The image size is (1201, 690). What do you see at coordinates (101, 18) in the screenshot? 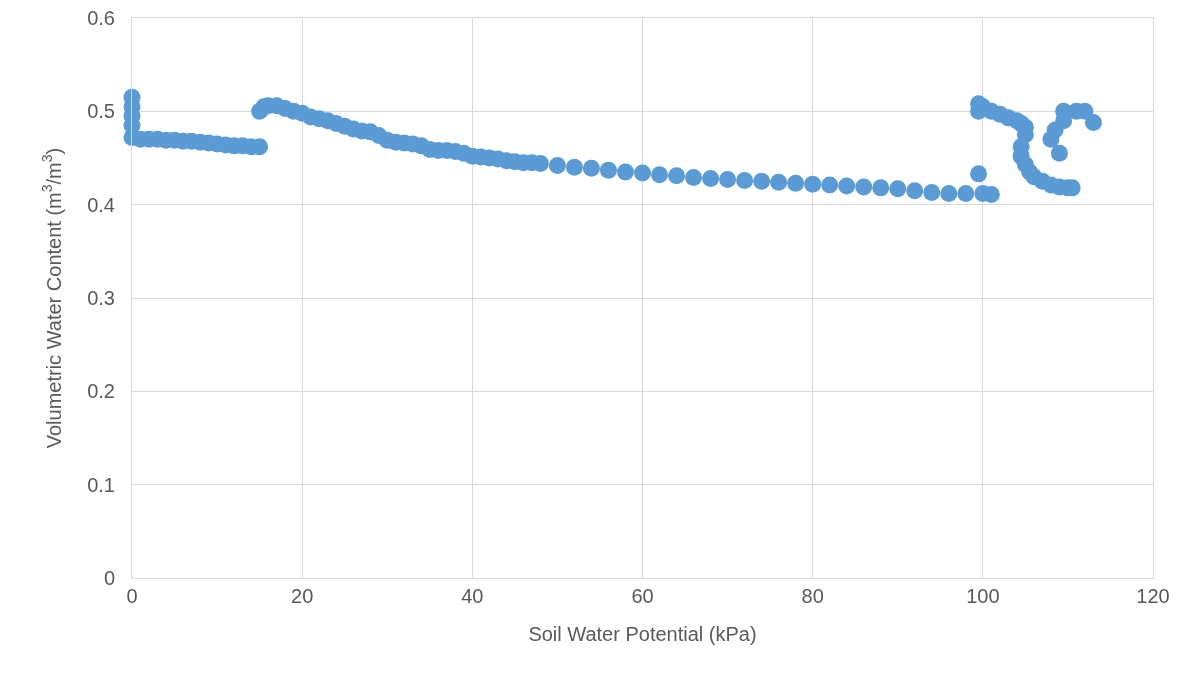
I see `y-tick-label: 0.6` at bounding box center [101, 18].